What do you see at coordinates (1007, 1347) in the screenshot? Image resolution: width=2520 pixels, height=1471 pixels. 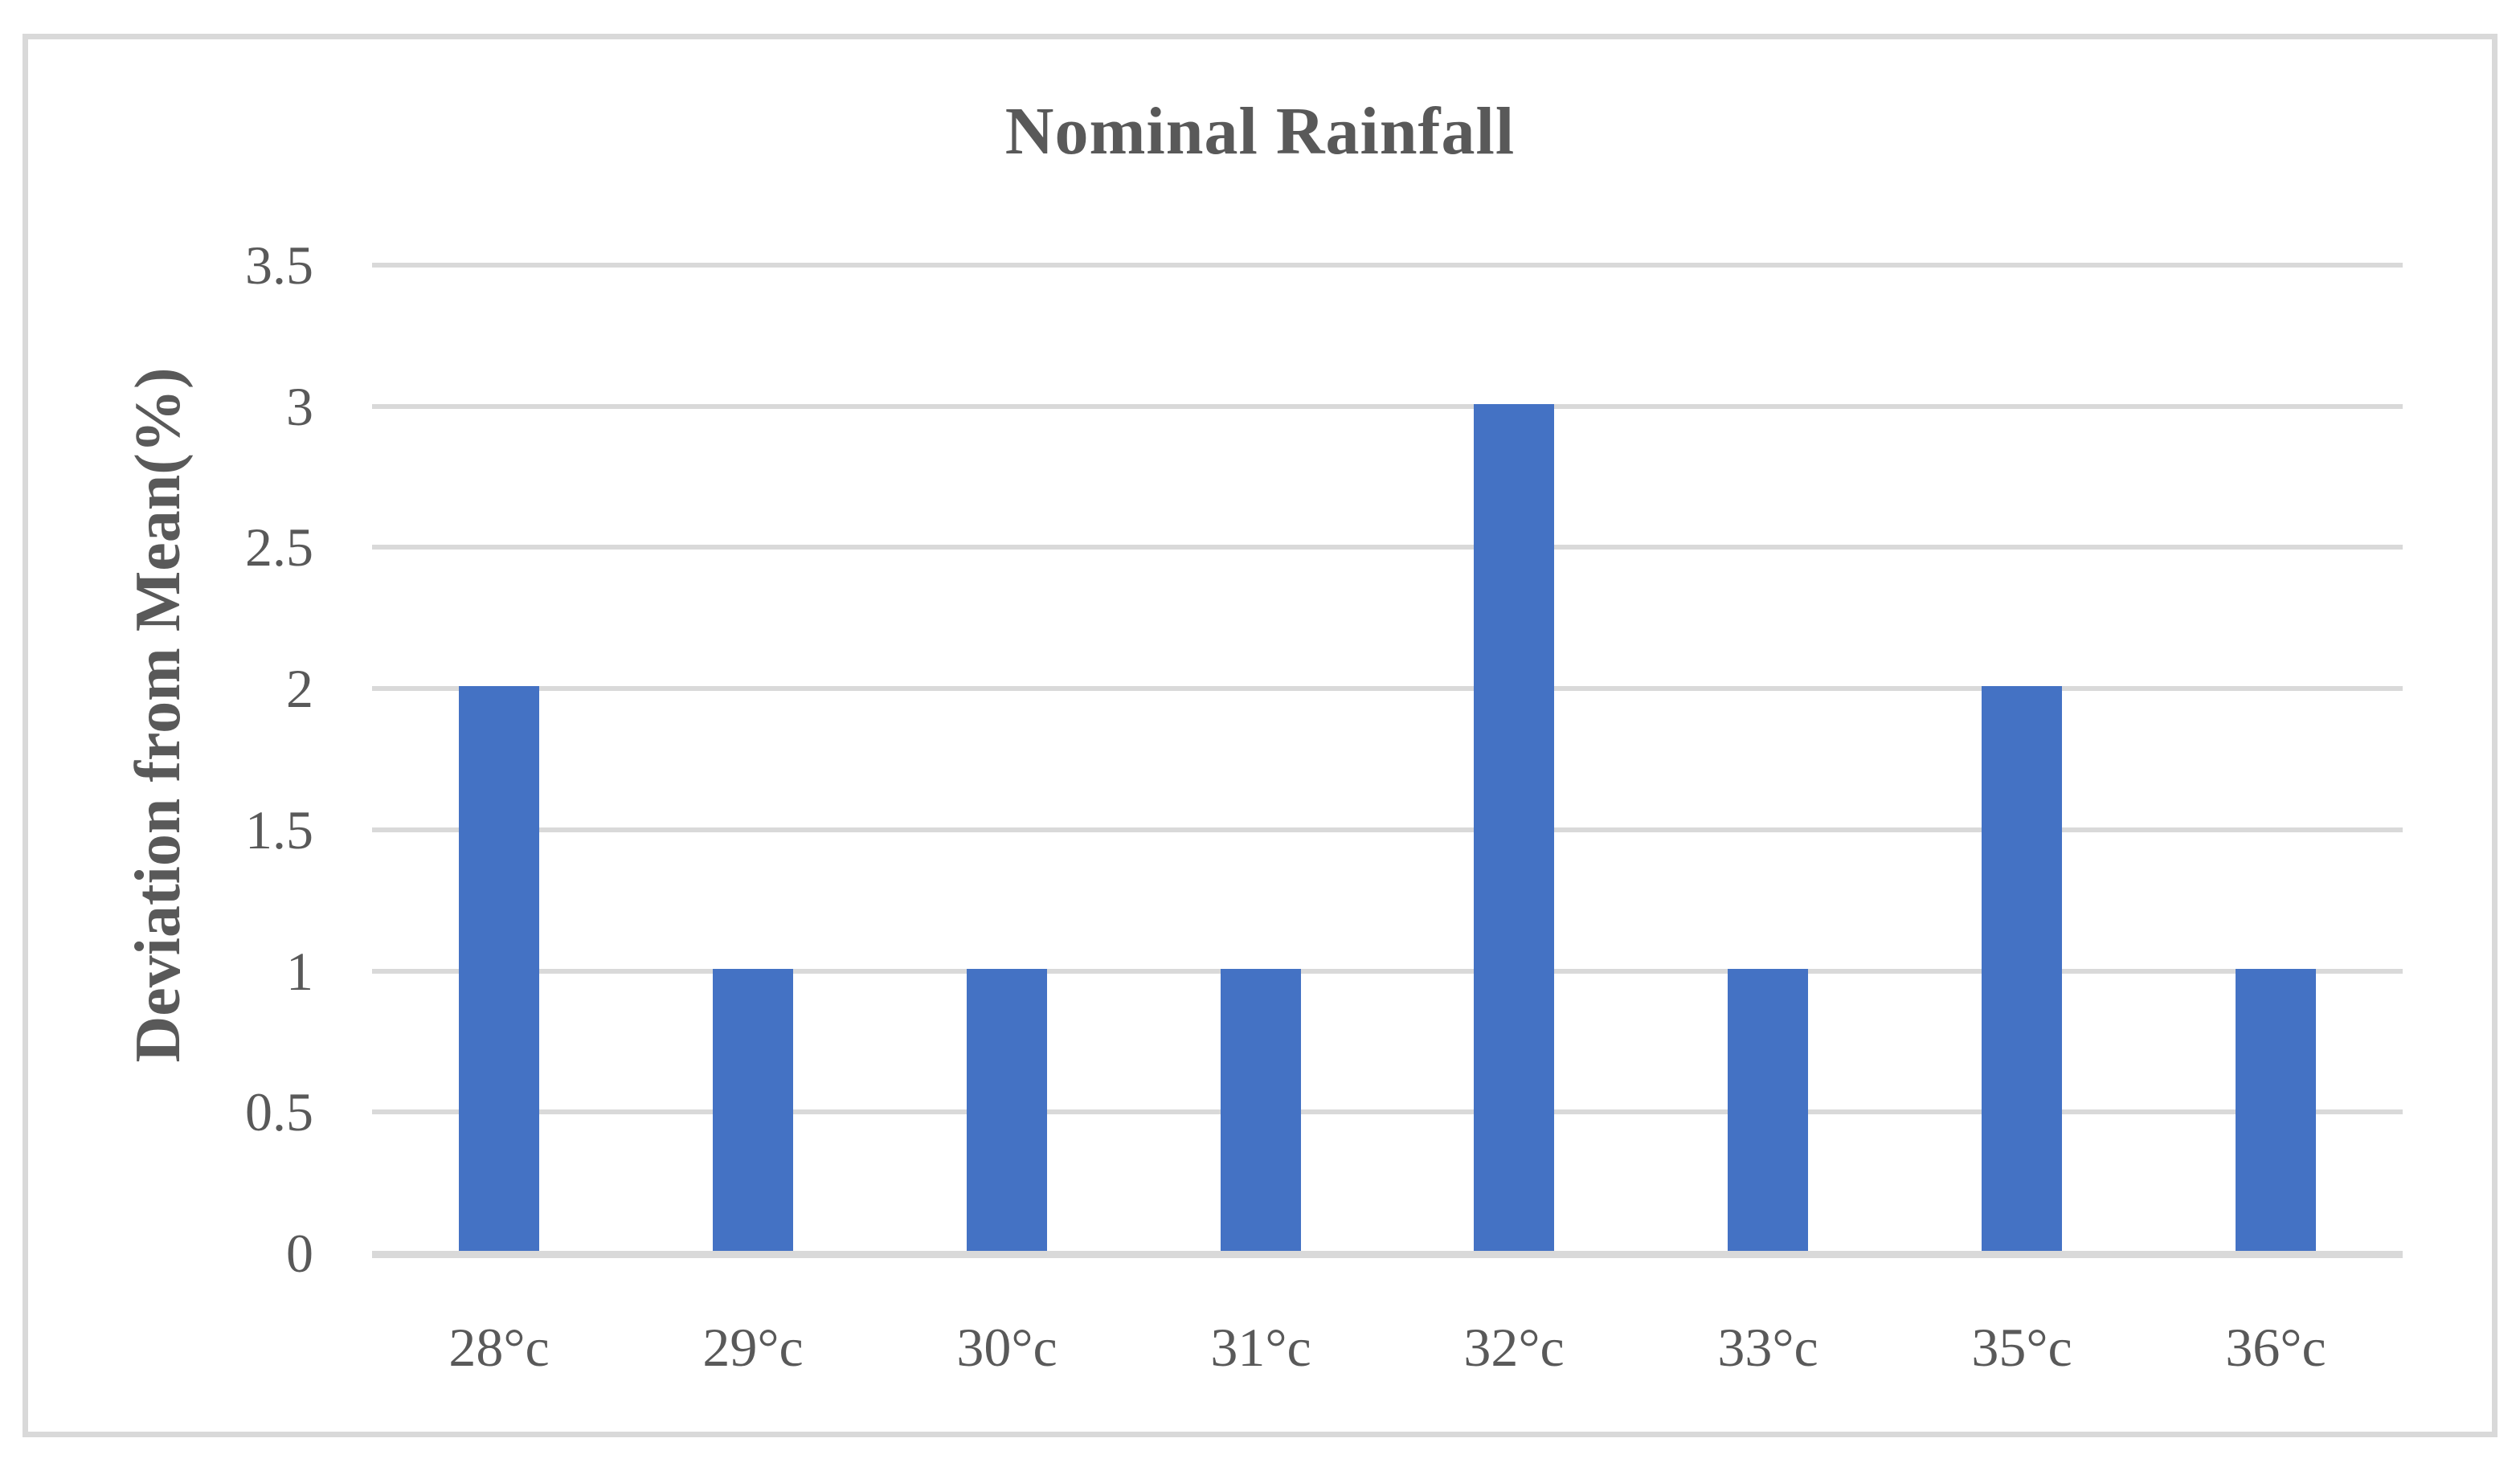 I see `x-tick-label-30°c: 30°c` at bounding box center [1007, 1347].